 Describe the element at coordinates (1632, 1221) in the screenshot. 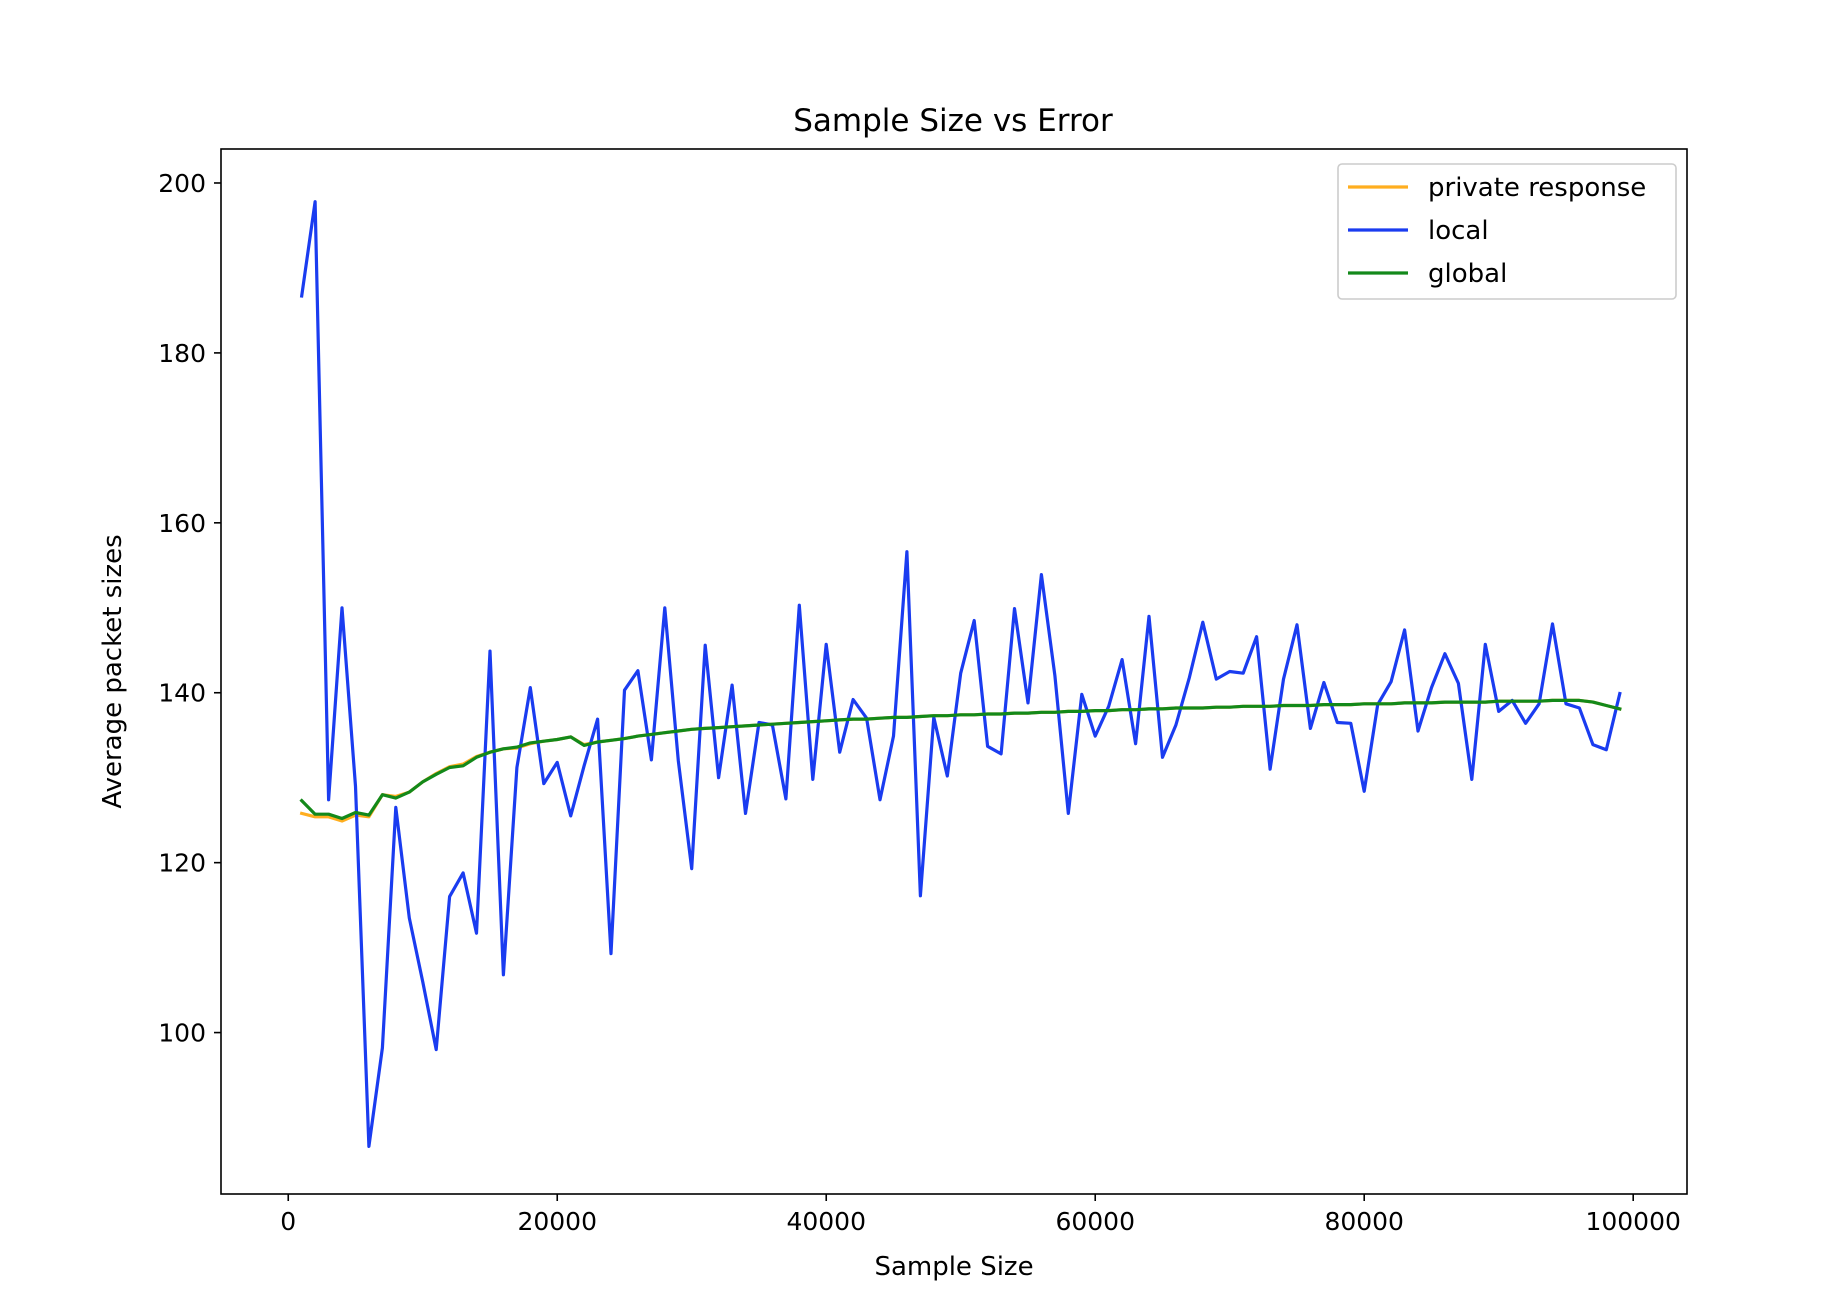

I see `x-tick-label: 100000` at that location.